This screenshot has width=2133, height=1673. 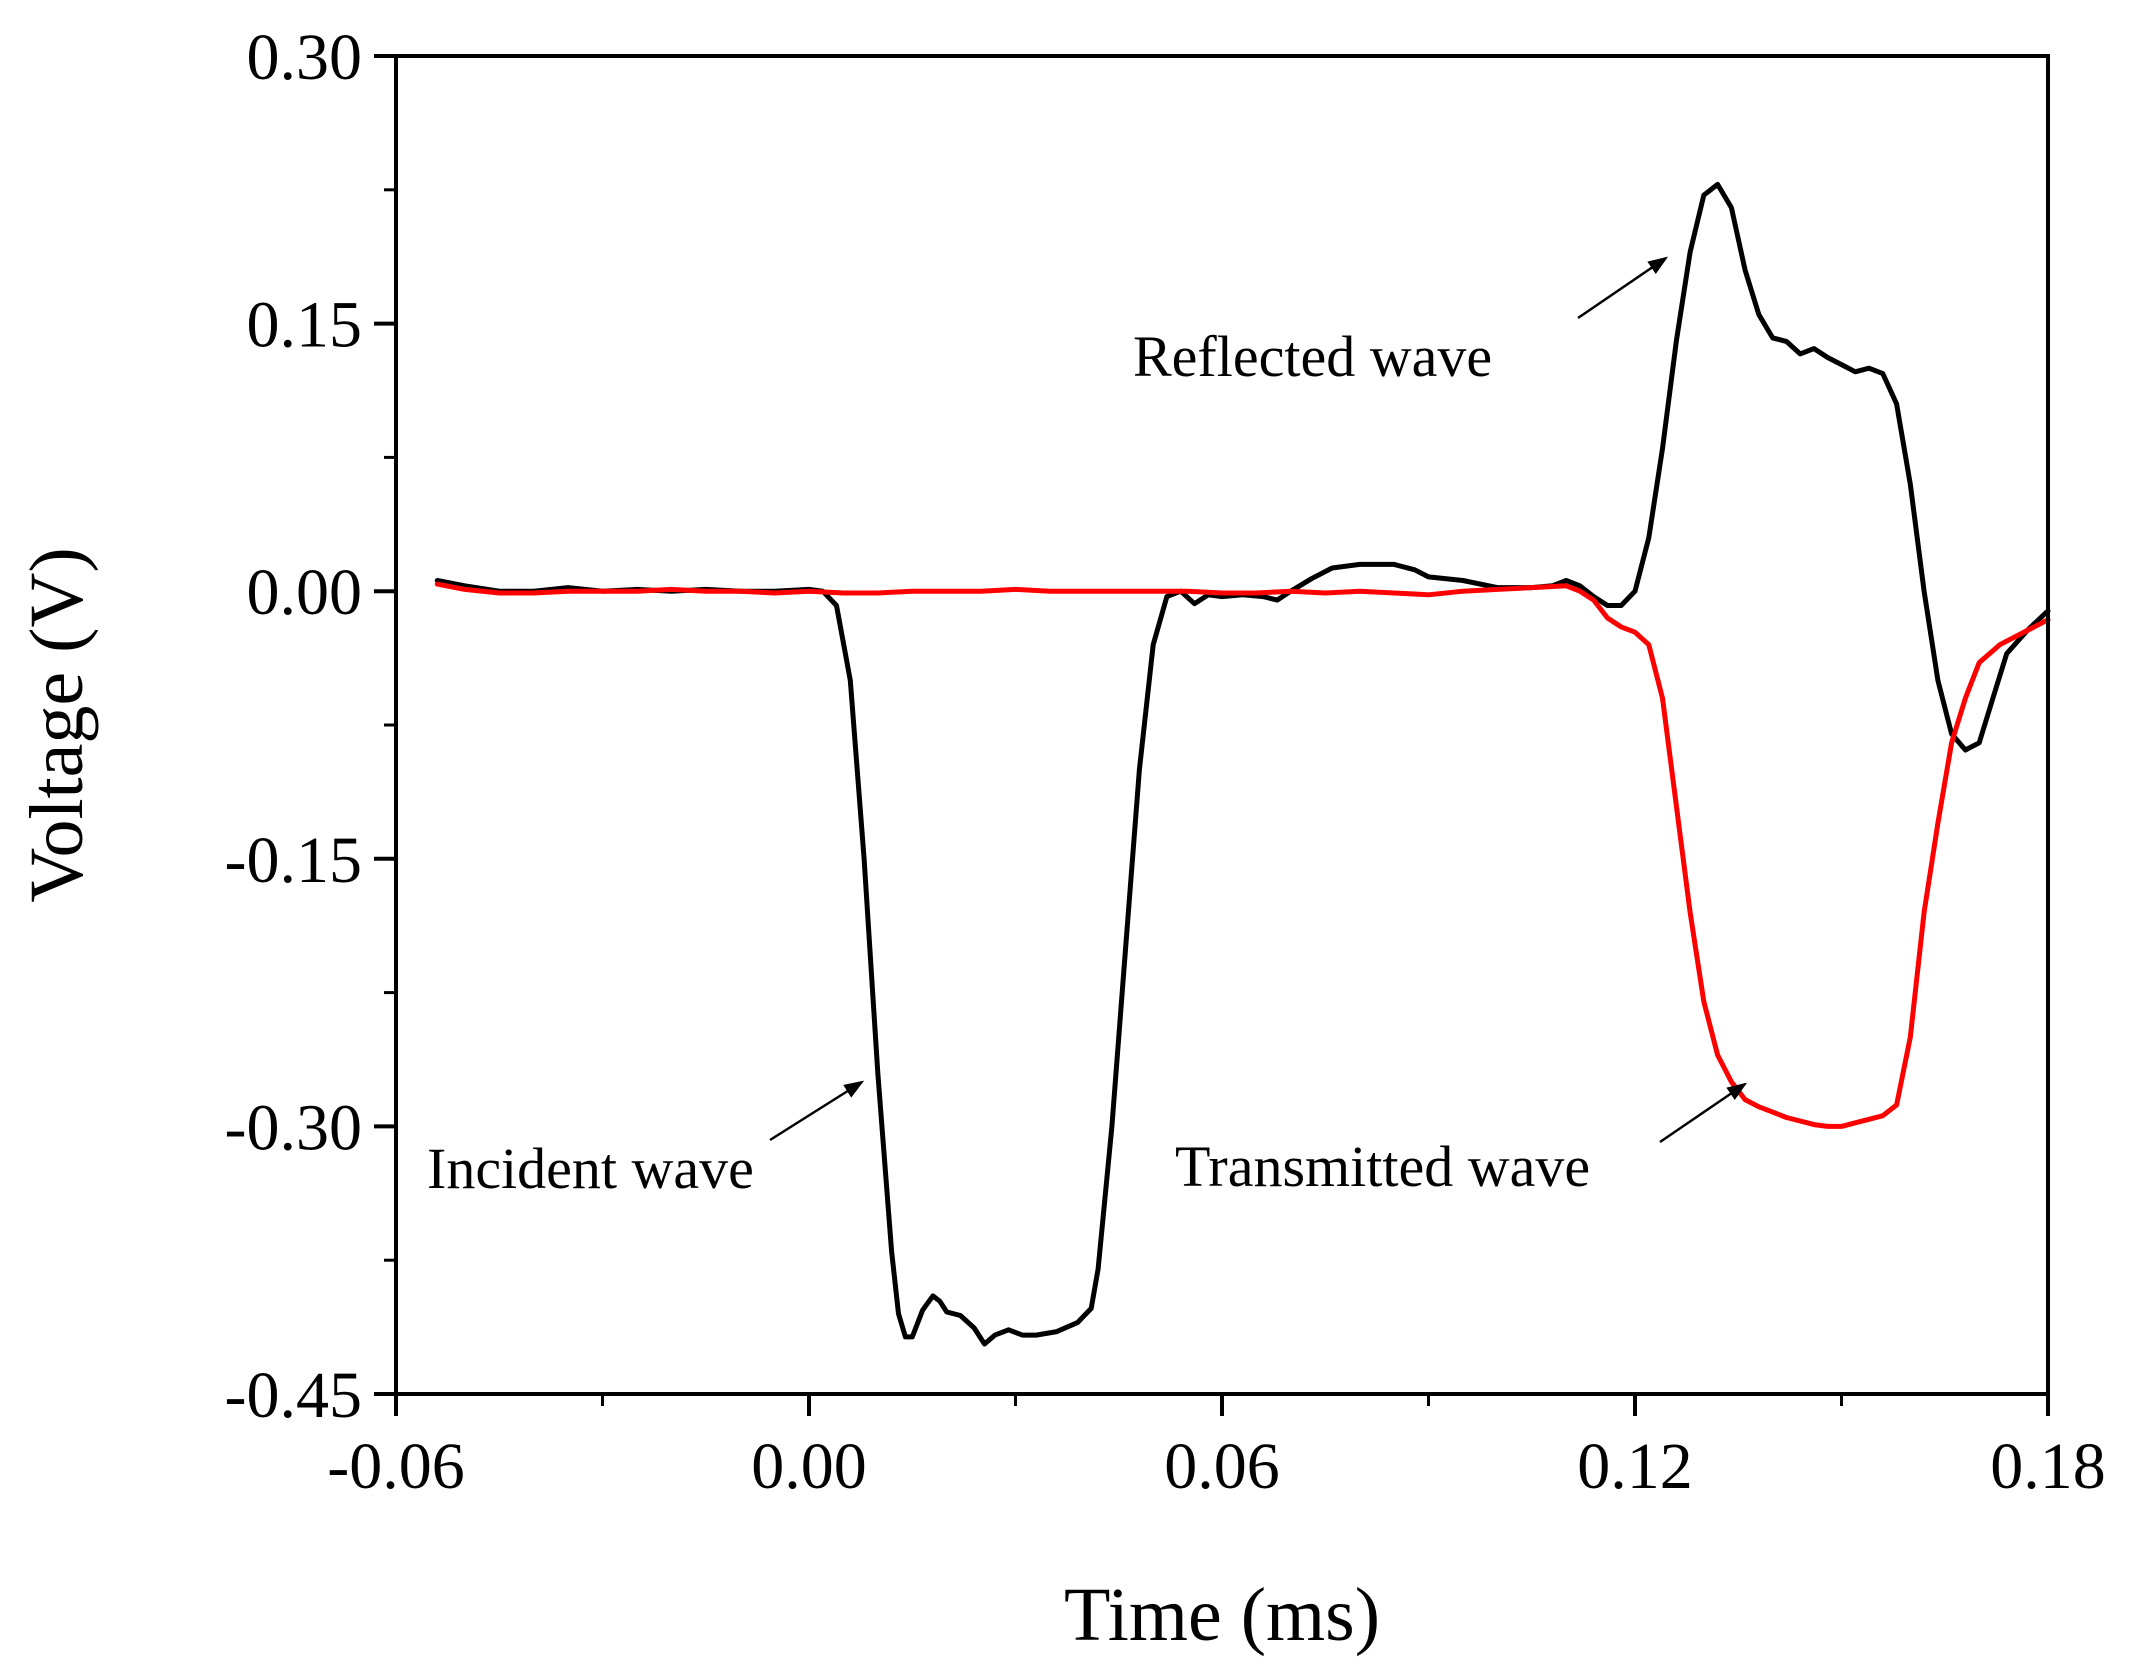 I want to click on x-axis-label: Time (ms), so click(x=1222, y=1615).